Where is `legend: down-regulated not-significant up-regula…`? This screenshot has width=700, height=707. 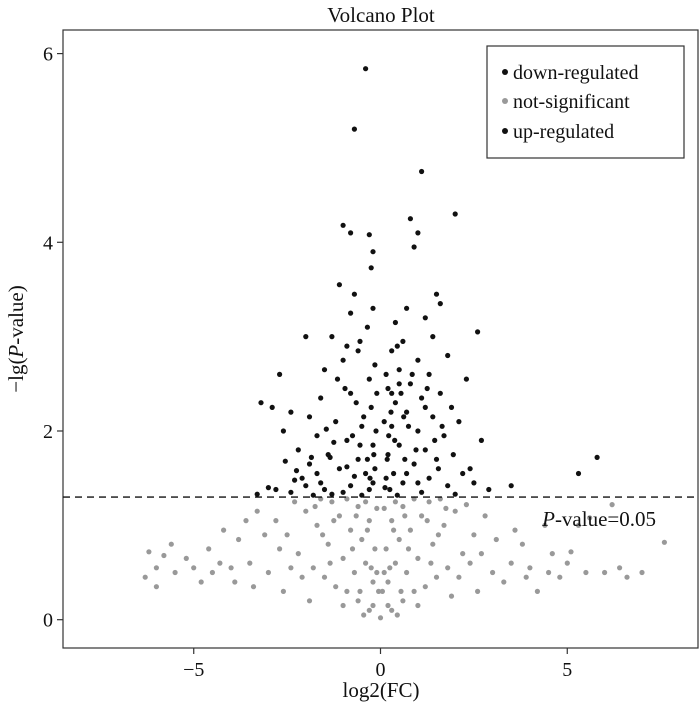 legend: down-regulated not-significant up-regula… is located at coordinates (585, 102).